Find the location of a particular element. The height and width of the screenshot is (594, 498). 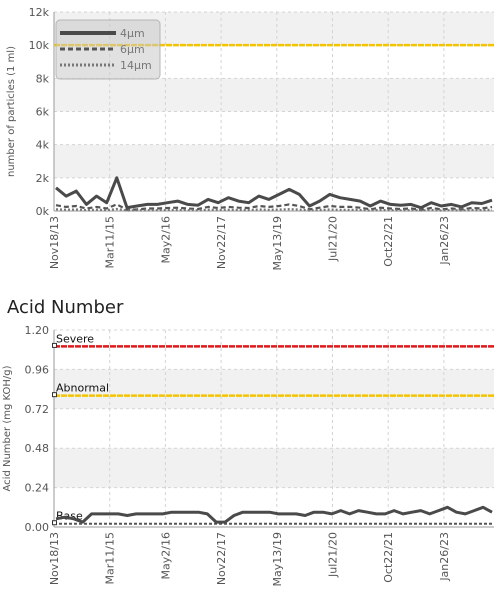

y-axis-label: number of particles (1 ml) is located at coordinates (11, 111).